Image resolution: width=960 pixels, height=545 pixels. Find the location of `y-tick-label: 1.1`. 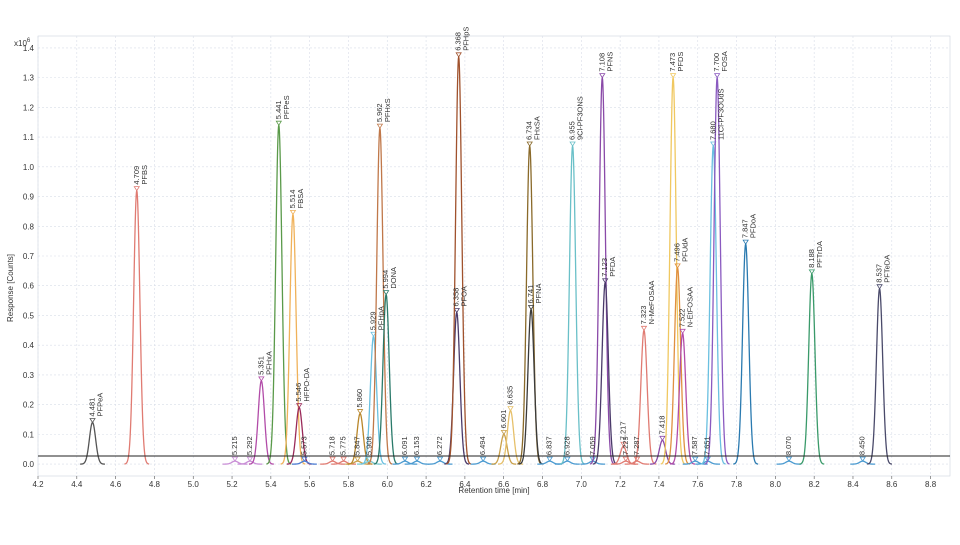

y-tick-label: 1.1 is located at coordinates (29, 137).